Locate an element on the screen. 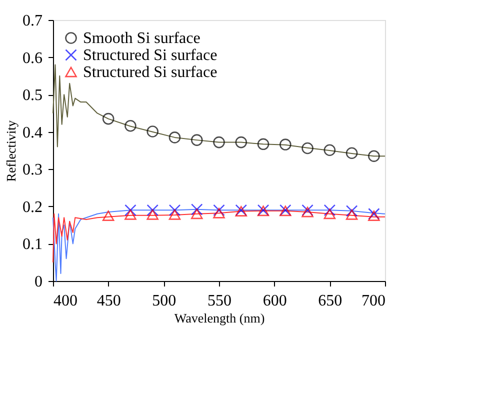 The width and height of the screenshot is (504, 411). x-axis-title: Wavelength (nm) is located at coordinates (219, 318).